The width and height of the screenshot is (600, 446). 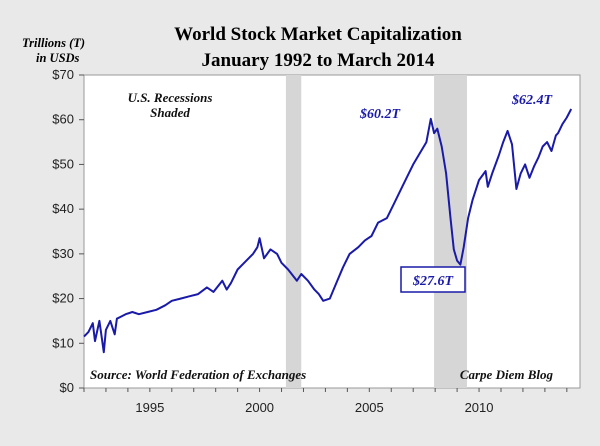 I want to click on recession-note-line1: U.S. Recessions, so click(x=170, y=97).